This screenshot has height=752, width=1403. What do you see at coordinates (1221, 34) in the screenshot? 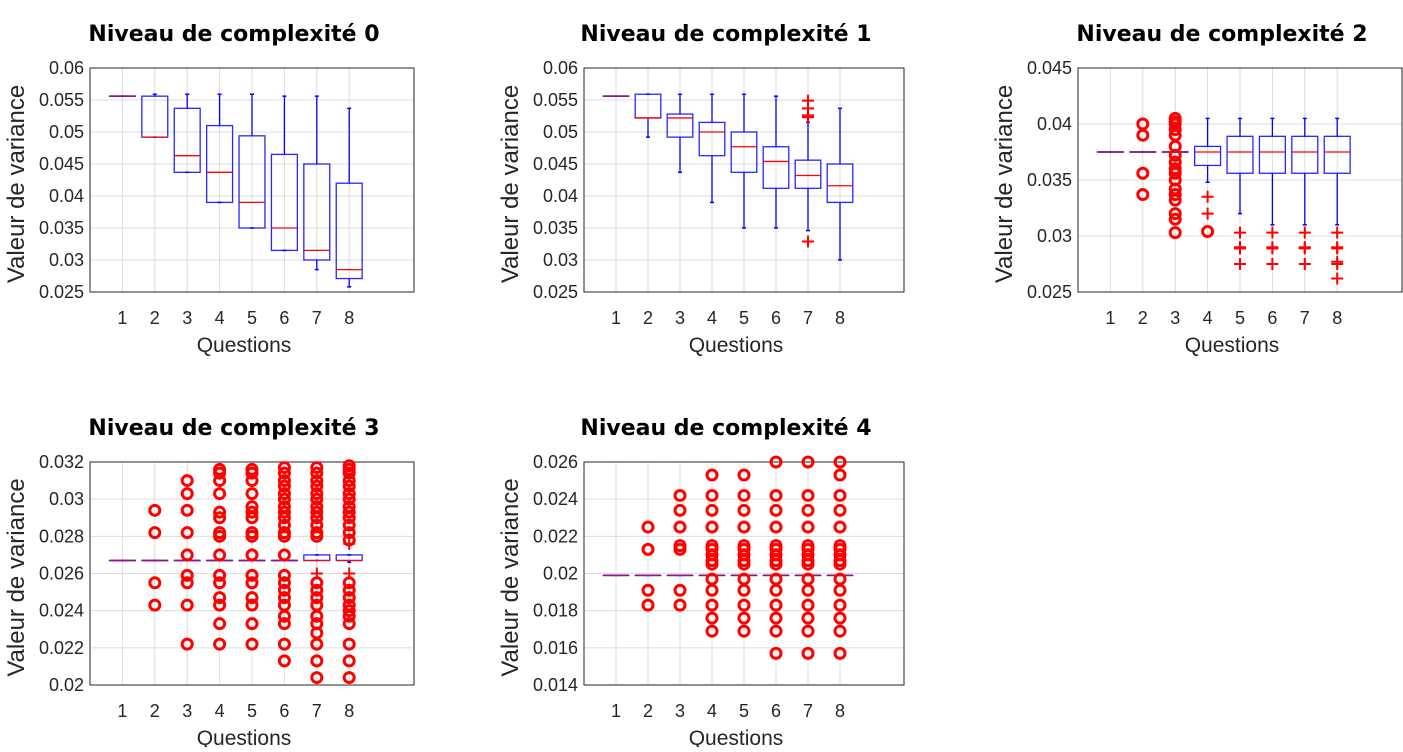
I see `chart-title: Niveau de complexité 2` at bounding box center [1221, 34].